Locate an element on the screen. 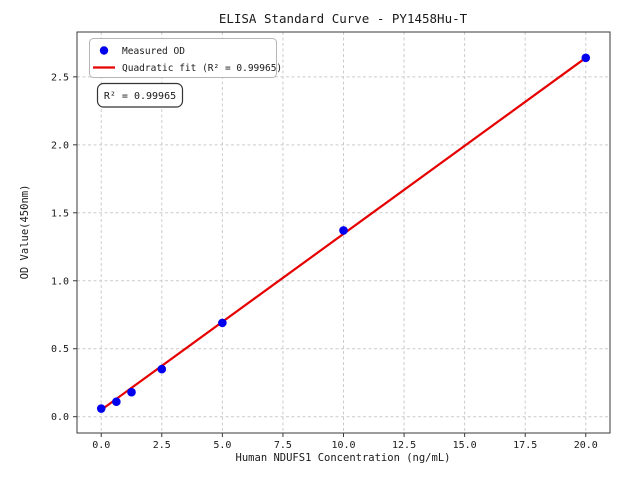 The width and height of the screenshot is (640, 480). legend: Measured OD Quadratic fit (R² = 0.99965) is located at coordinates (185, 58).